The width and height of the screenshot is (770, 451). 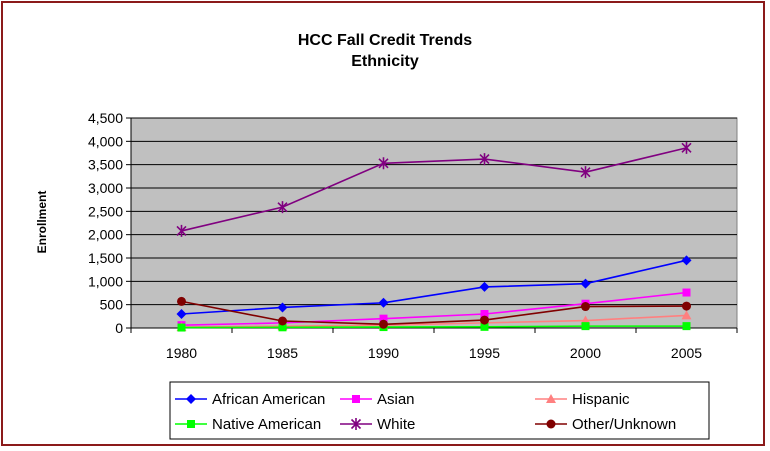 I want to click on legend-label: African American, so click(x=268, y=399).